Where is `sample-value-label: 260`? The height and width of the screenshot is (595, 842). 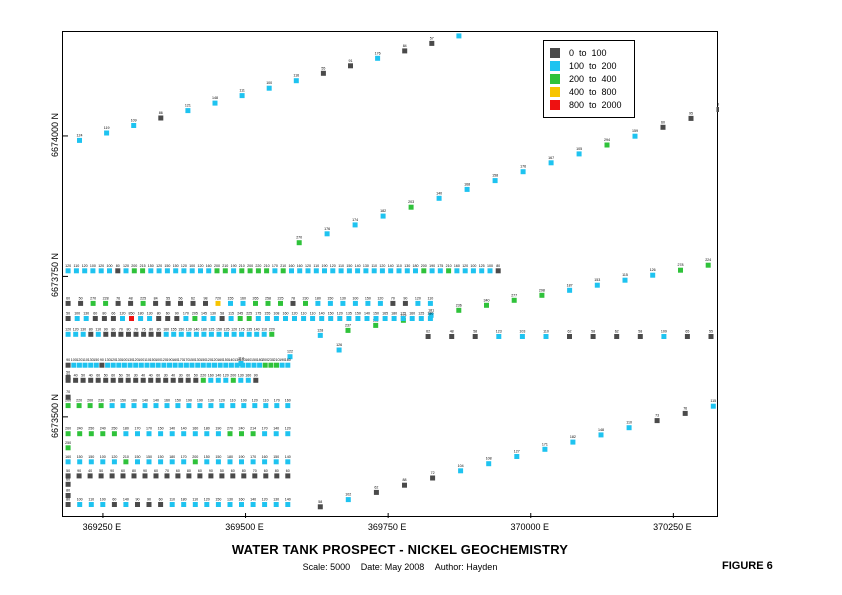 sample-value-label: 260 is located at coordinates (68, 429).